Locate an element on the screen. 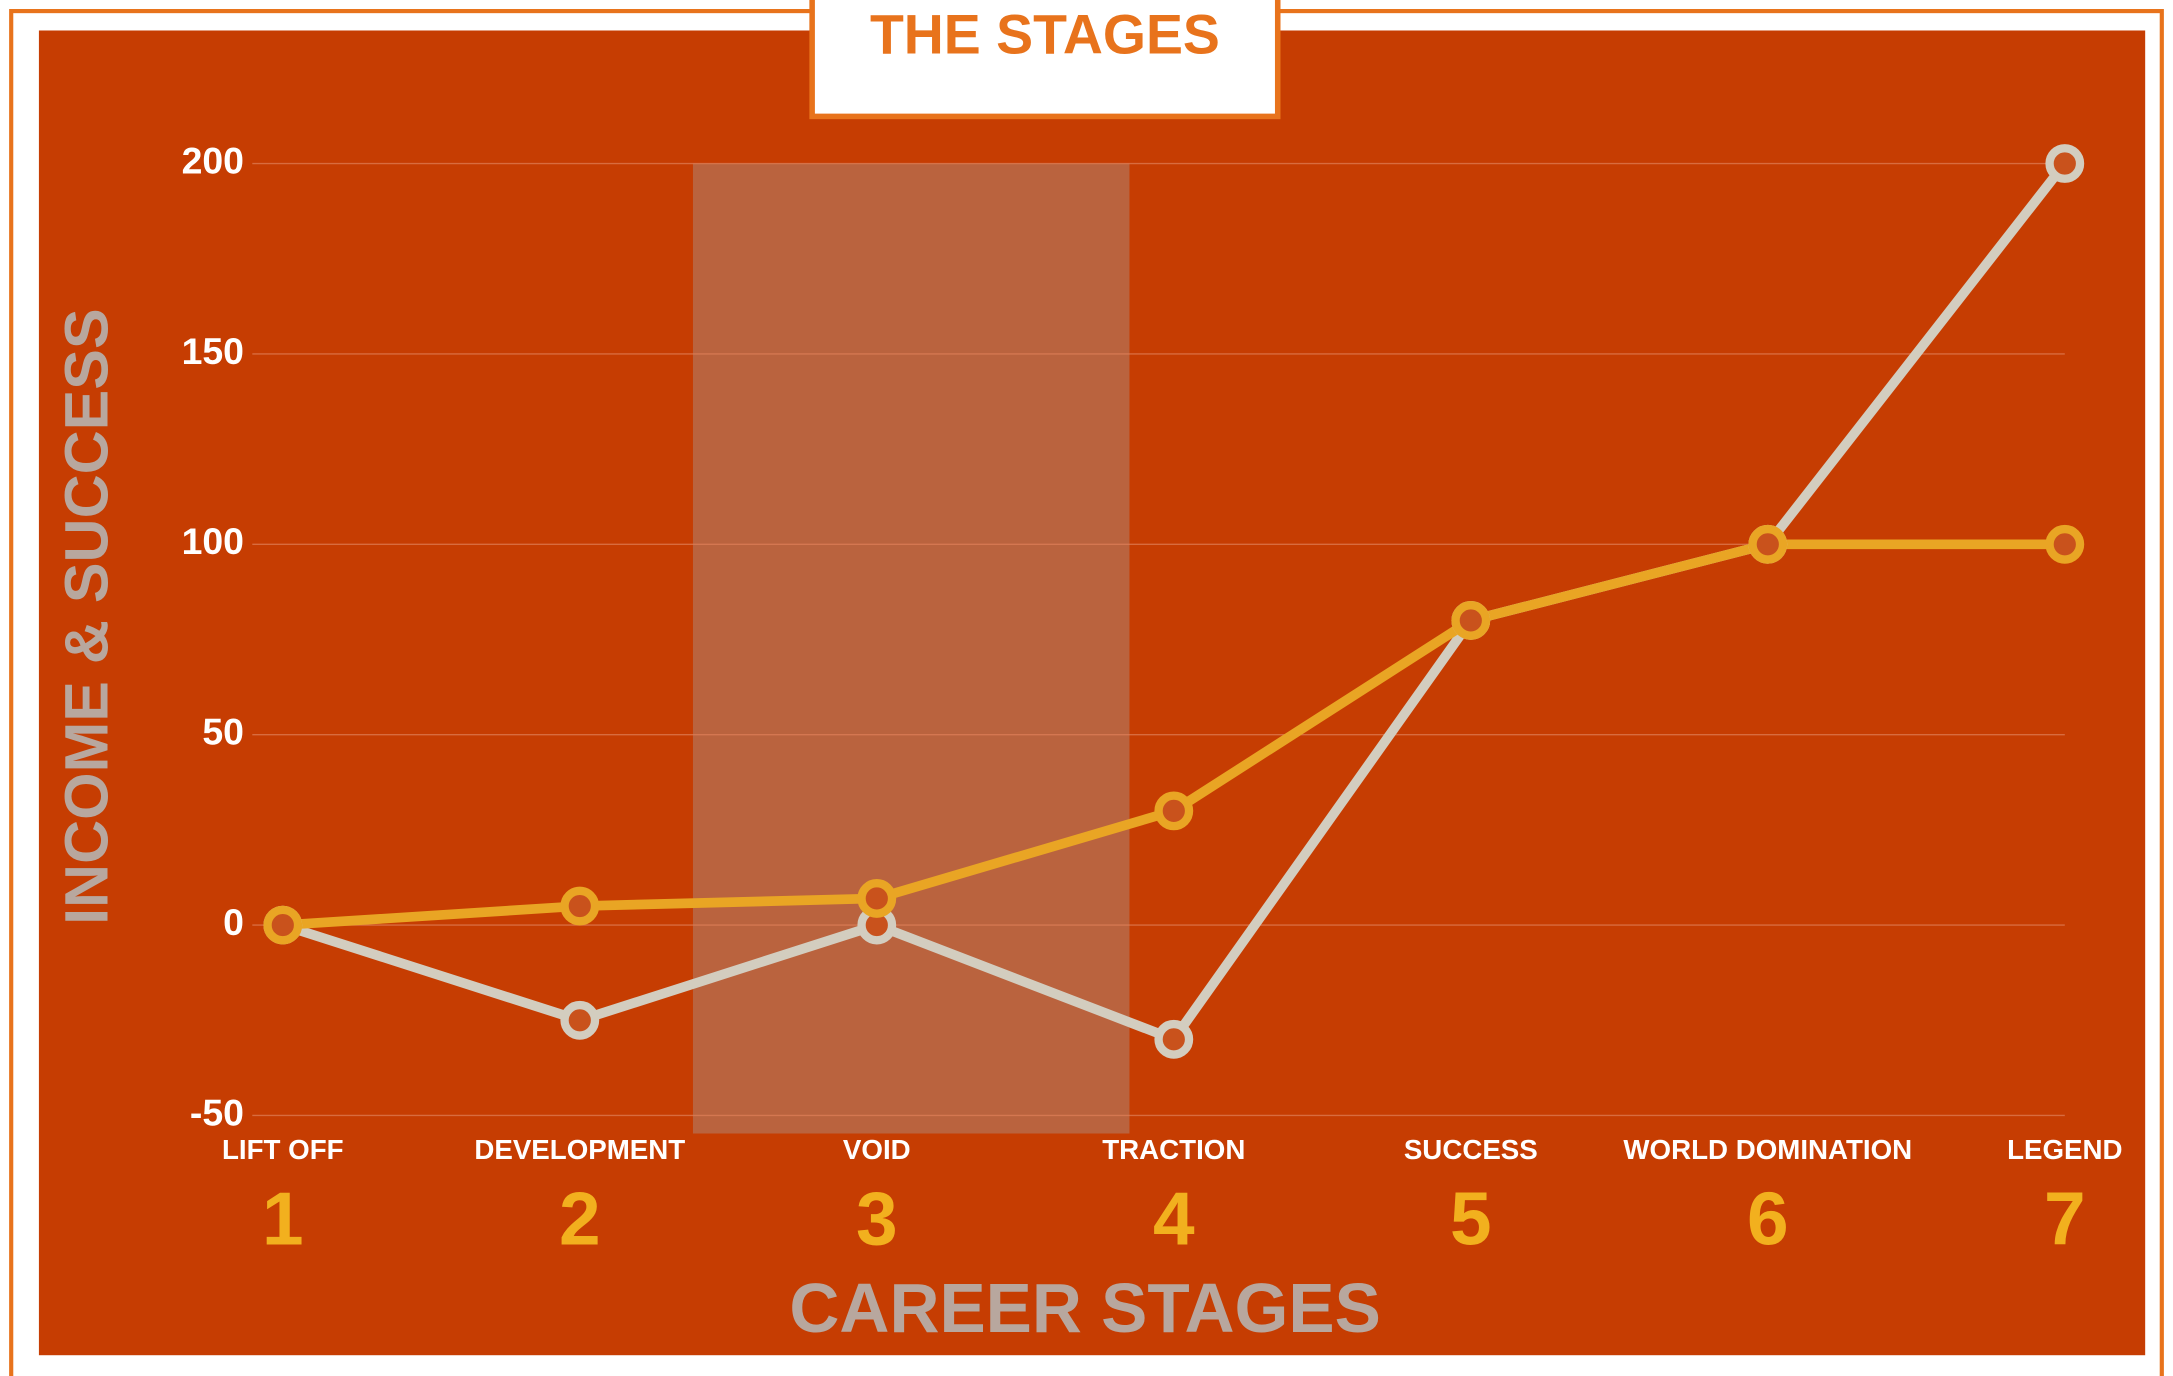  y-tick-label: 150 is located at coordinates (213, 351).